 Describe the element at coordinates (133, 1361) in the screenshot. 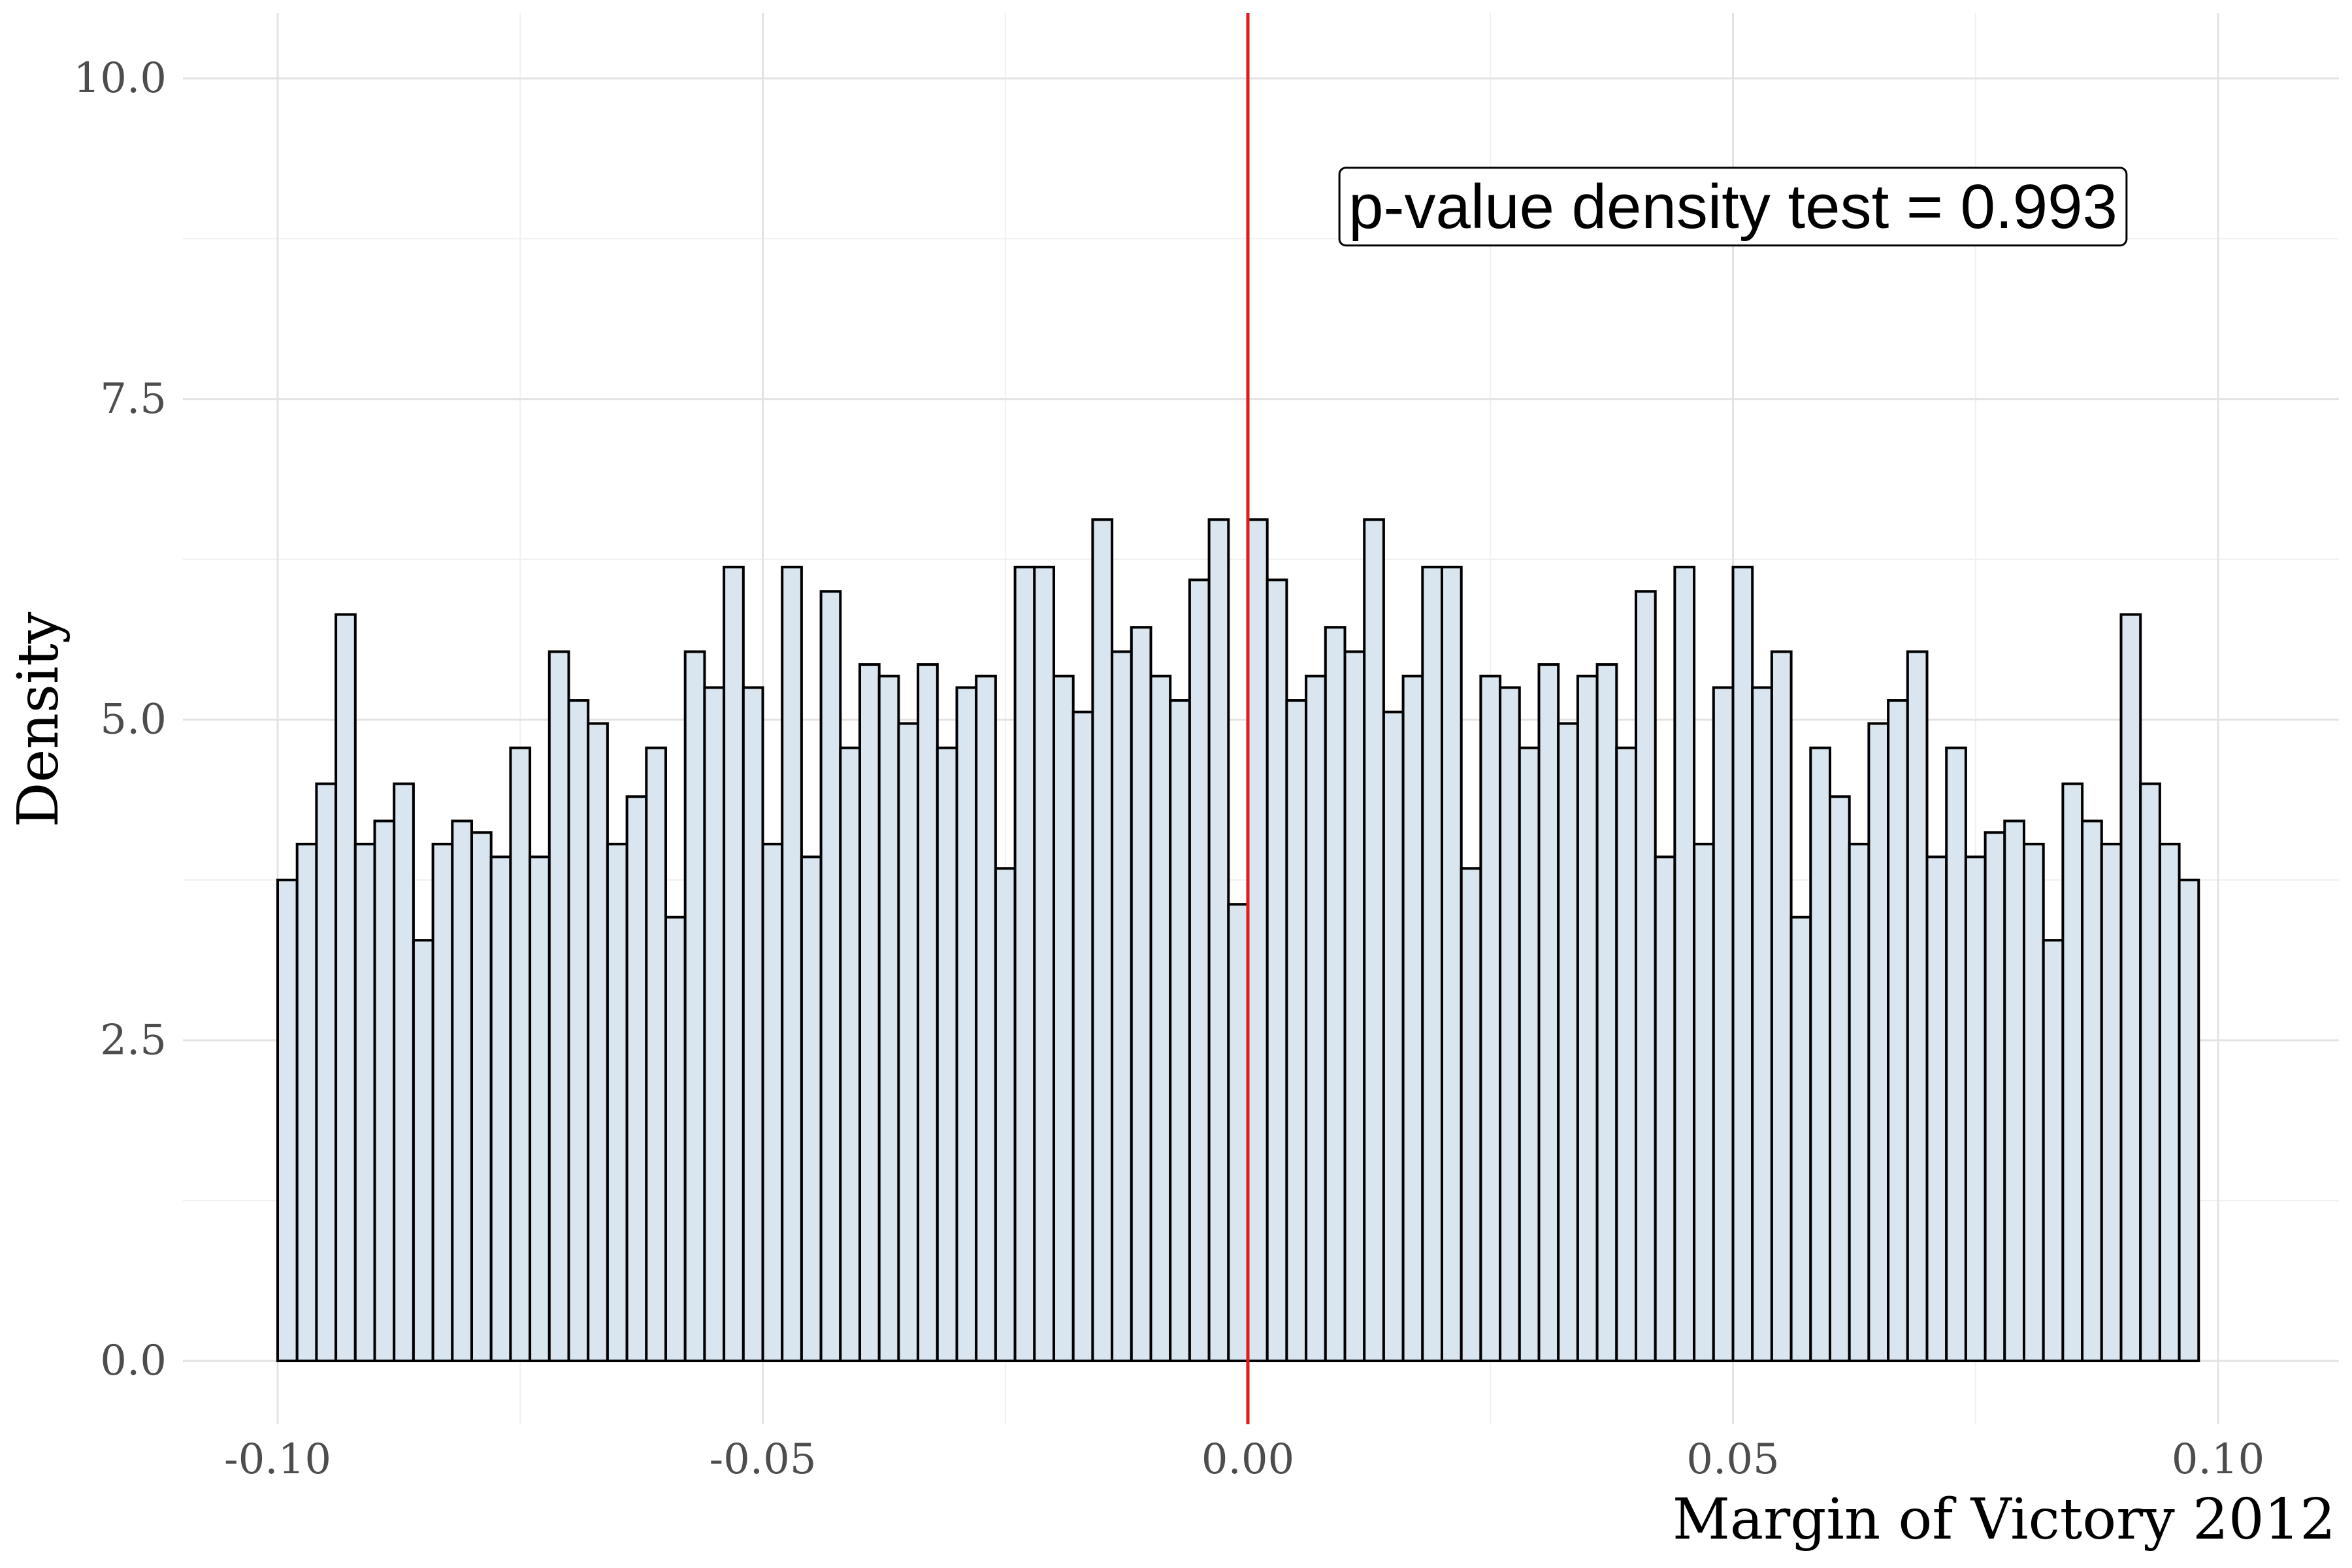

I see `y-tick-label: 0.0` at that location.